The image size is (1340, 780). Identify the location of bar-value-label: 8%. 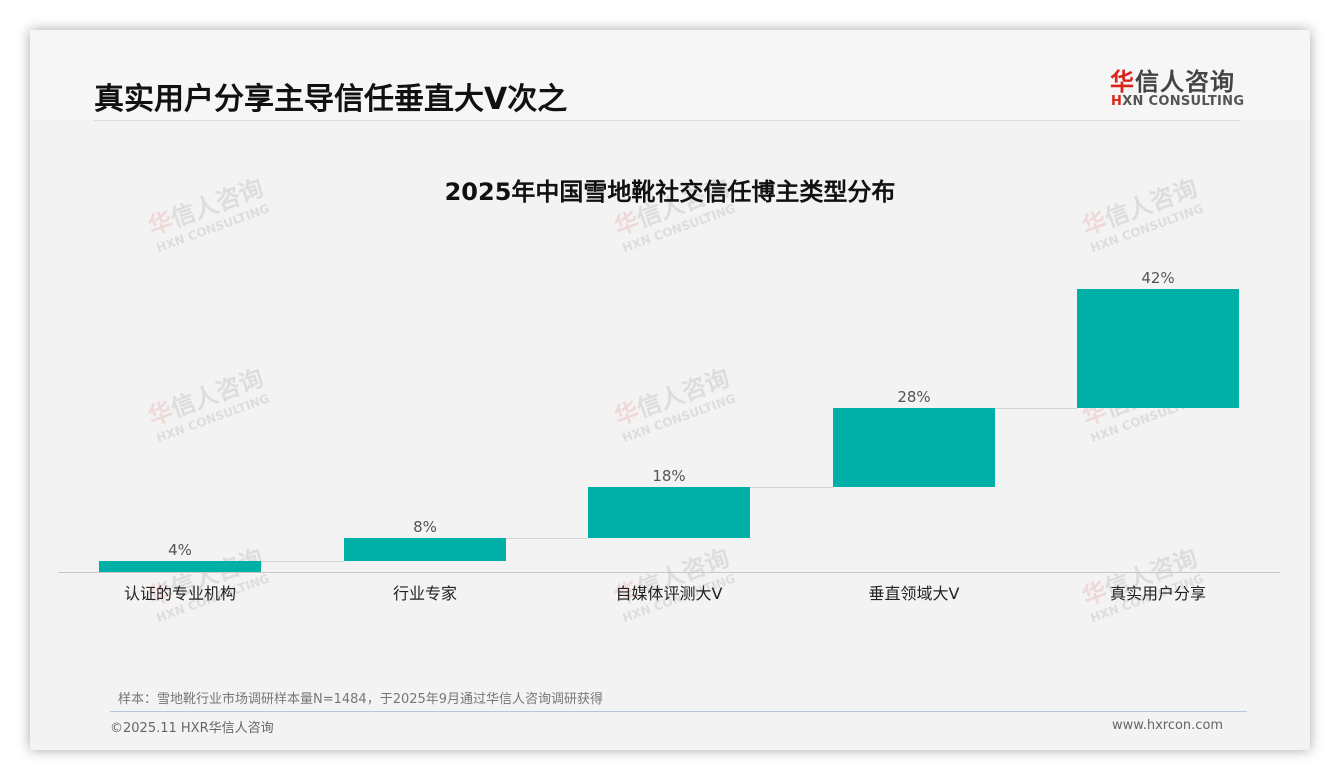
(425, 527).